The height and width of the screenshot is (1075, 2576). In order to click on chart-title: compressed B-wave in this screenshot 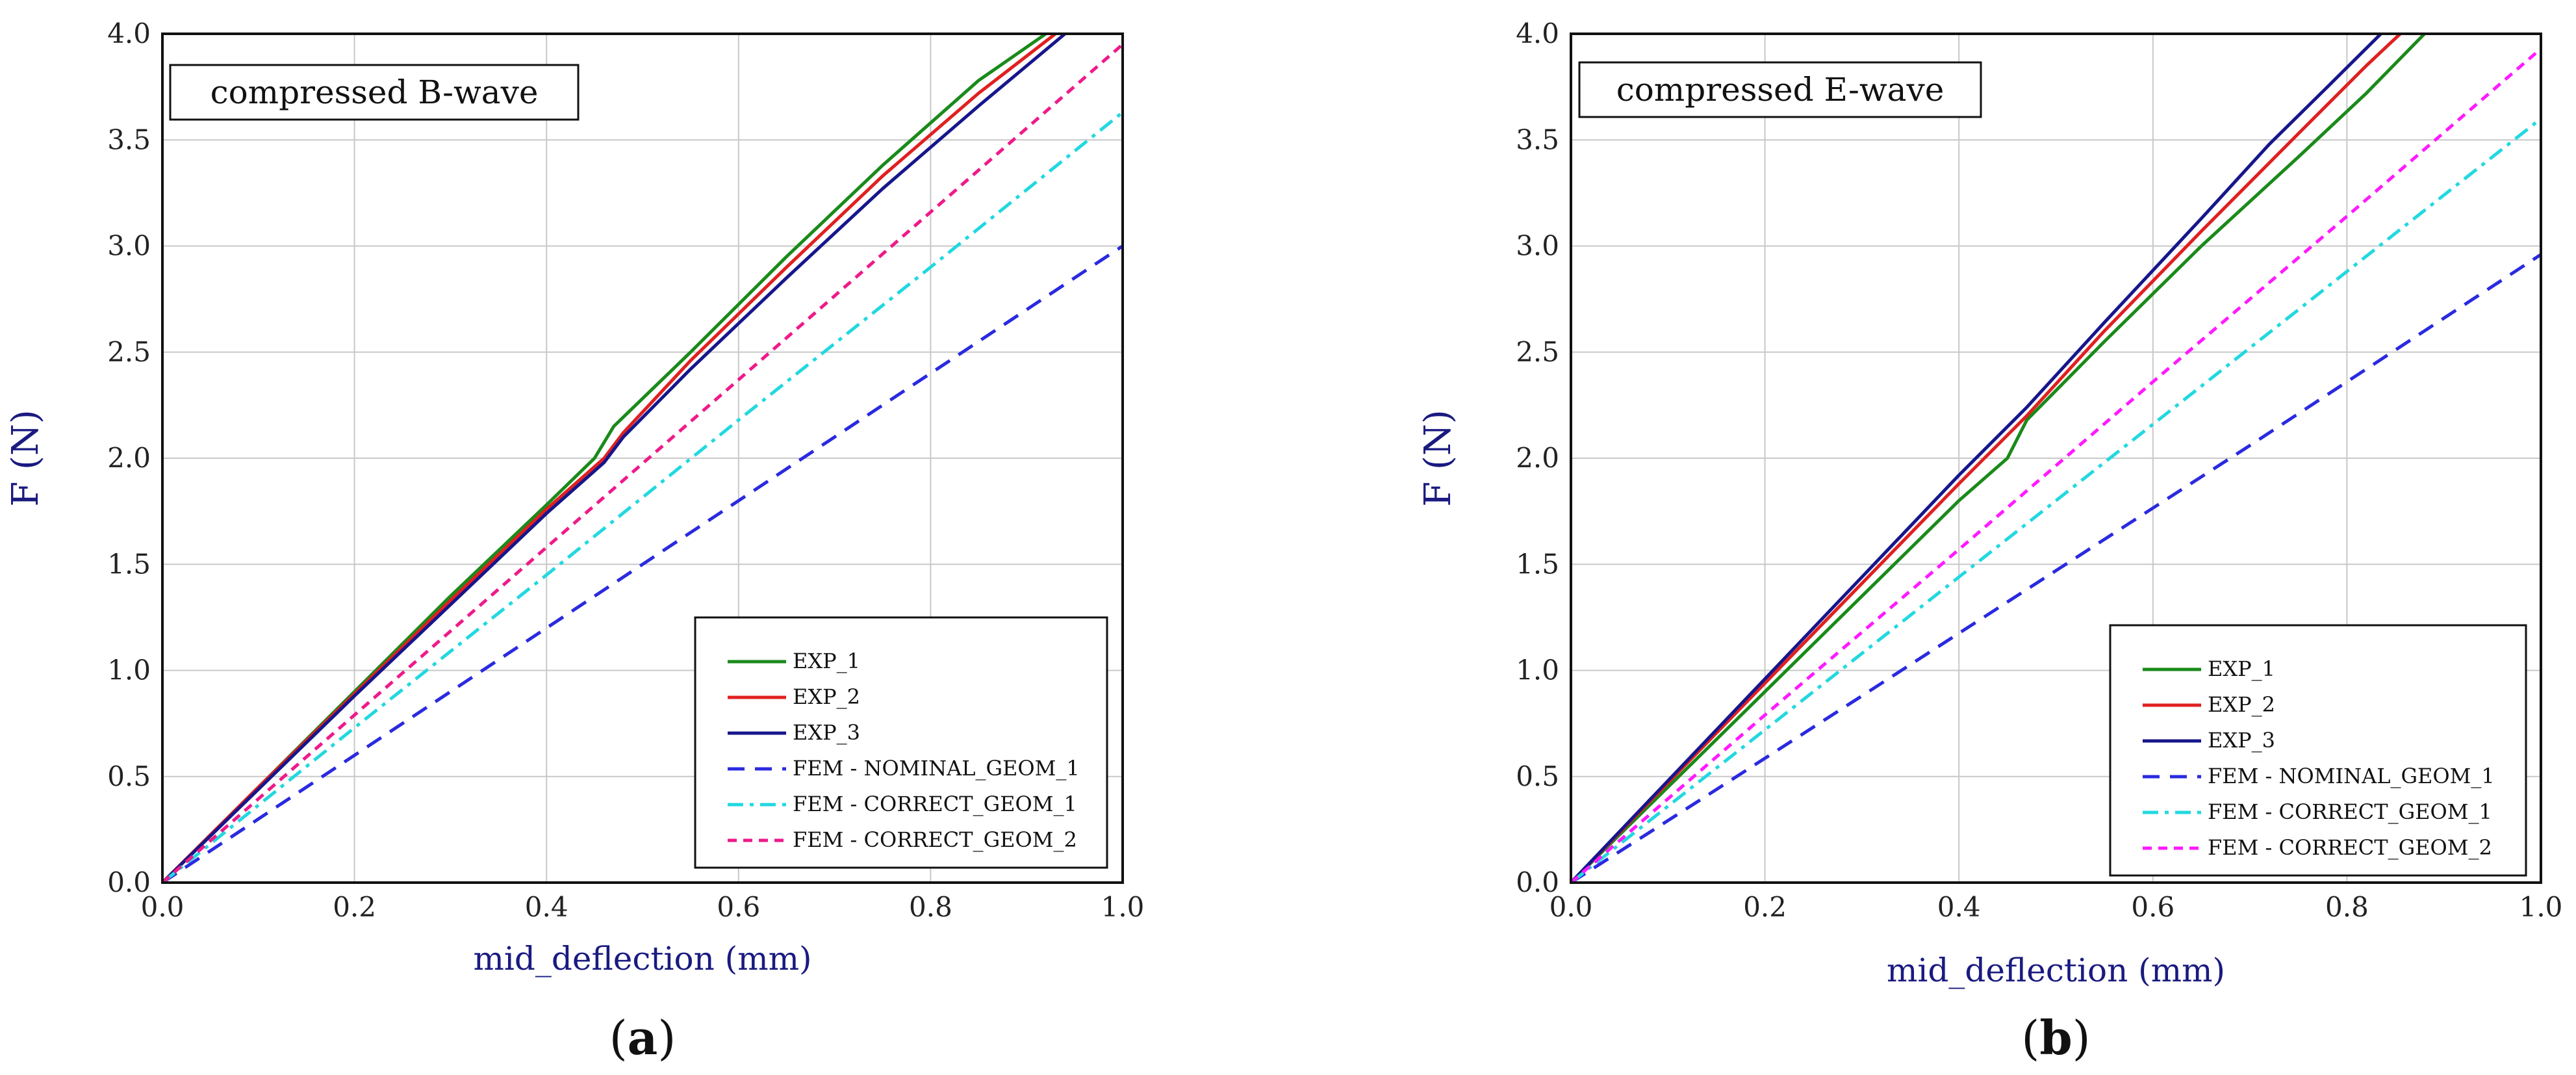, I will do `click(374, 92)`.